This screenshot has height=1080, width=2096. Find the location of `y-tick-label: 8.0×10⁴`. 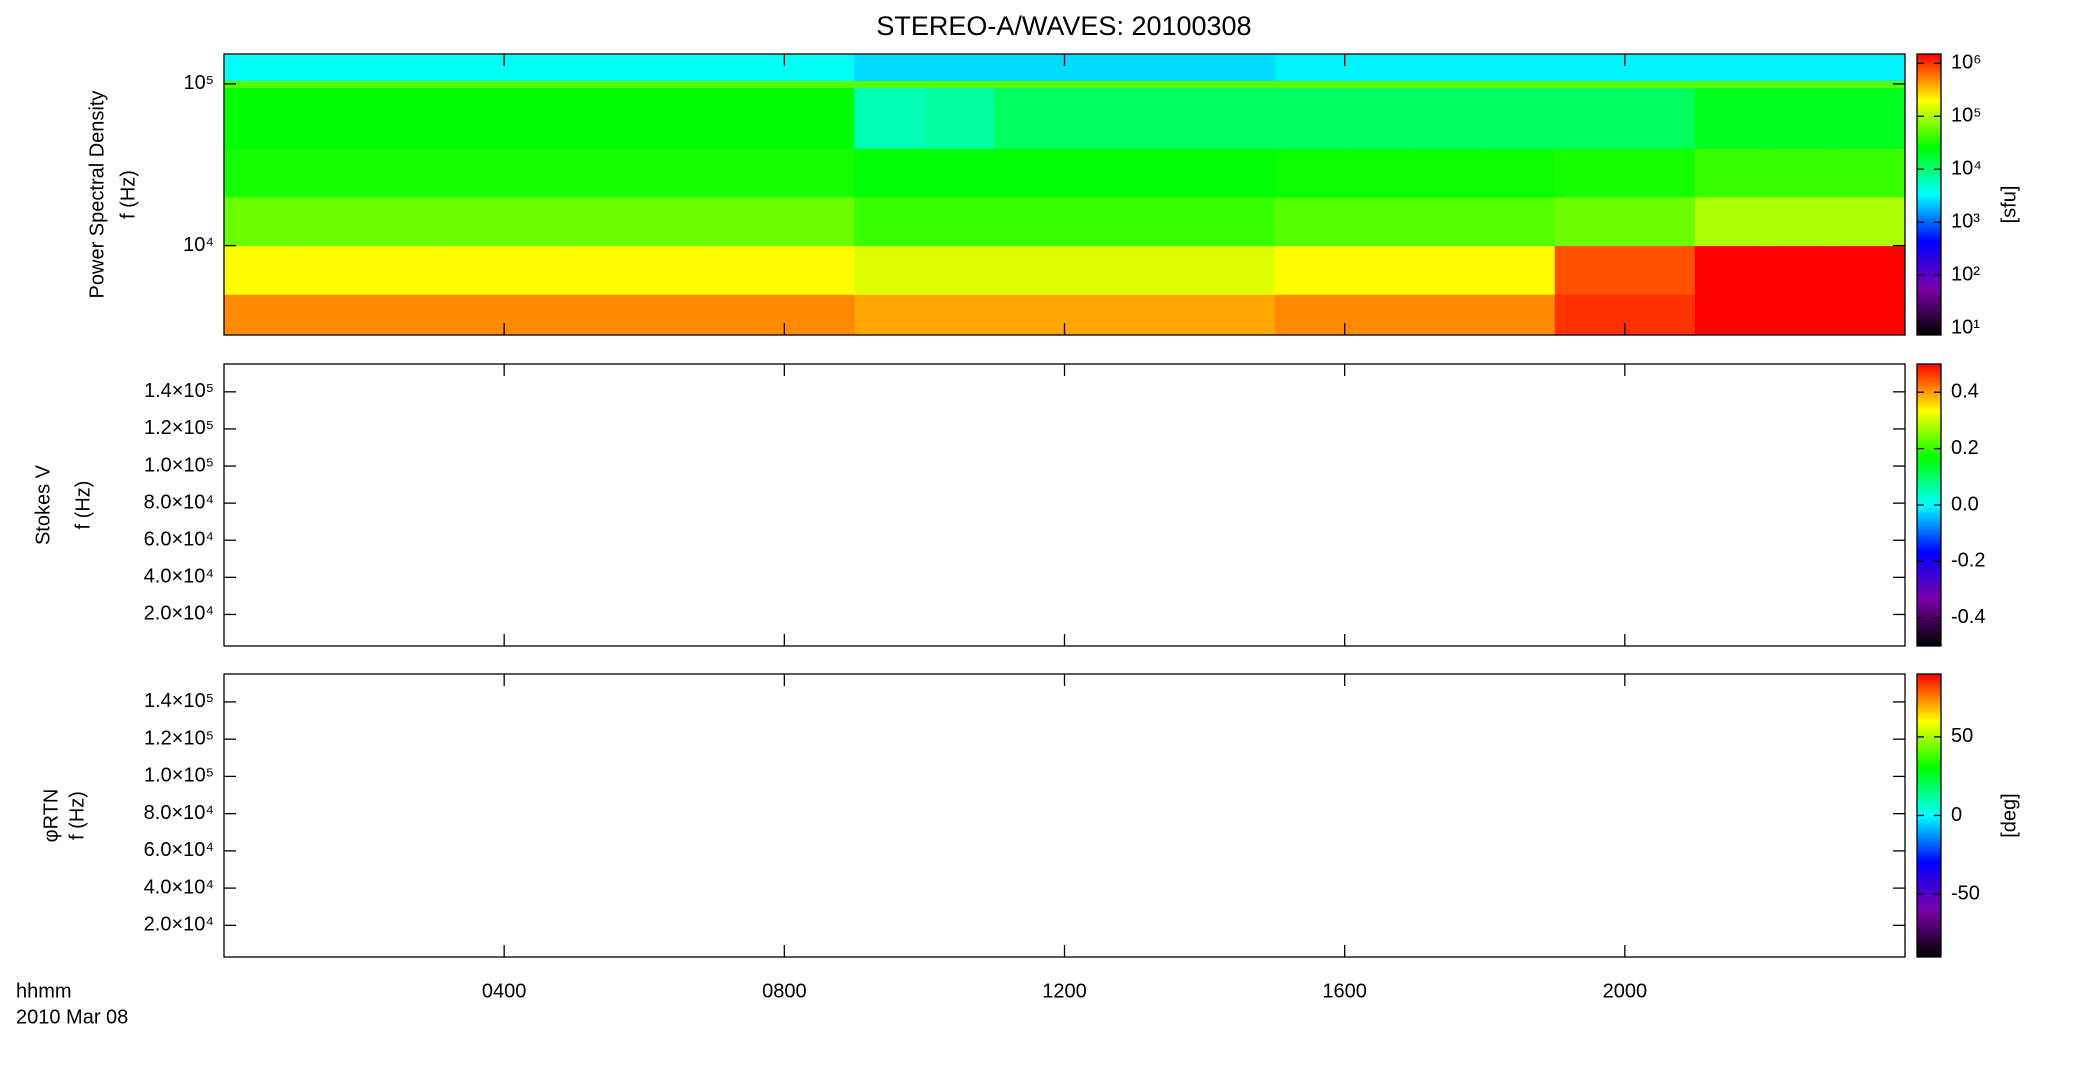

y-tick-label: 8.0×10⁴ is located at coordinates (179, 813).